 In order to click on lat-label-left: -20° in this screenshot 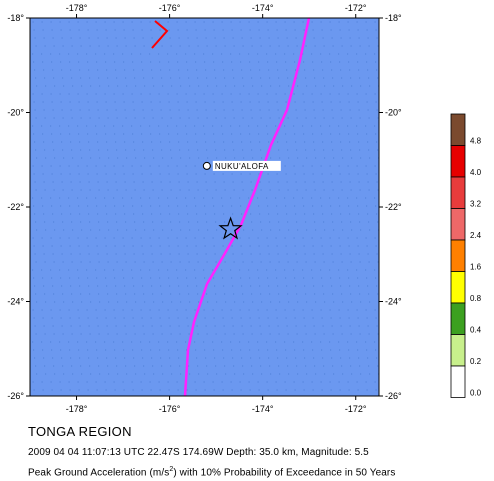, I will do `click(15, 113)`.